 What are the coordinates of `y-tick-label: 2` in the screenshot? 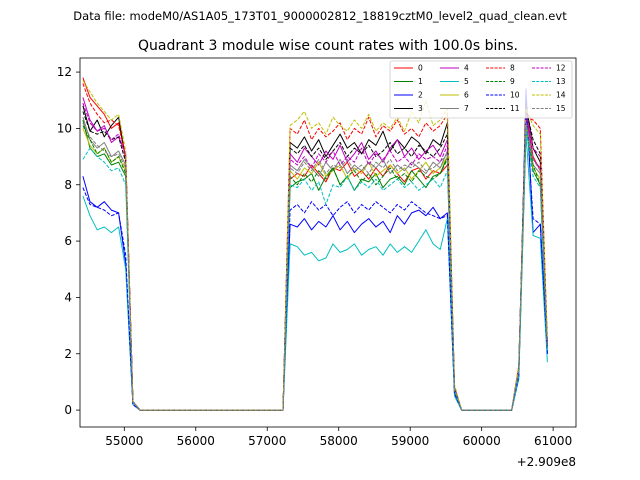 It's located at (68, 354).